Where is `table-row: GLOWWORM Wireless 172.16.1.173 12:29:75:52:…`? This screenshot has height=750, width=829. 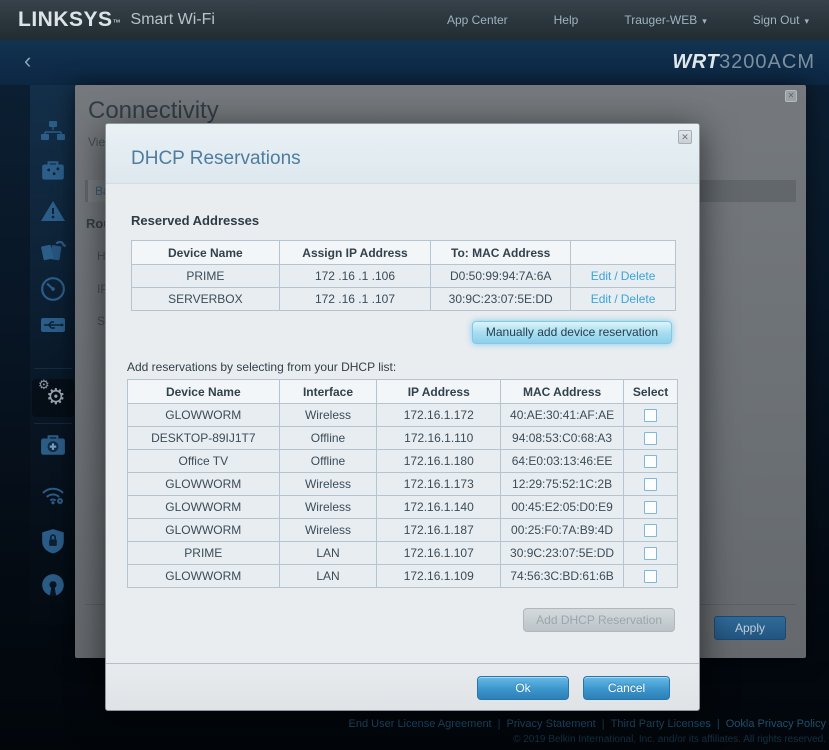
table-row: GLOWWORM Wireless 172.16.1.173 12:29:75:52:… is located at coordinates (402, 484).